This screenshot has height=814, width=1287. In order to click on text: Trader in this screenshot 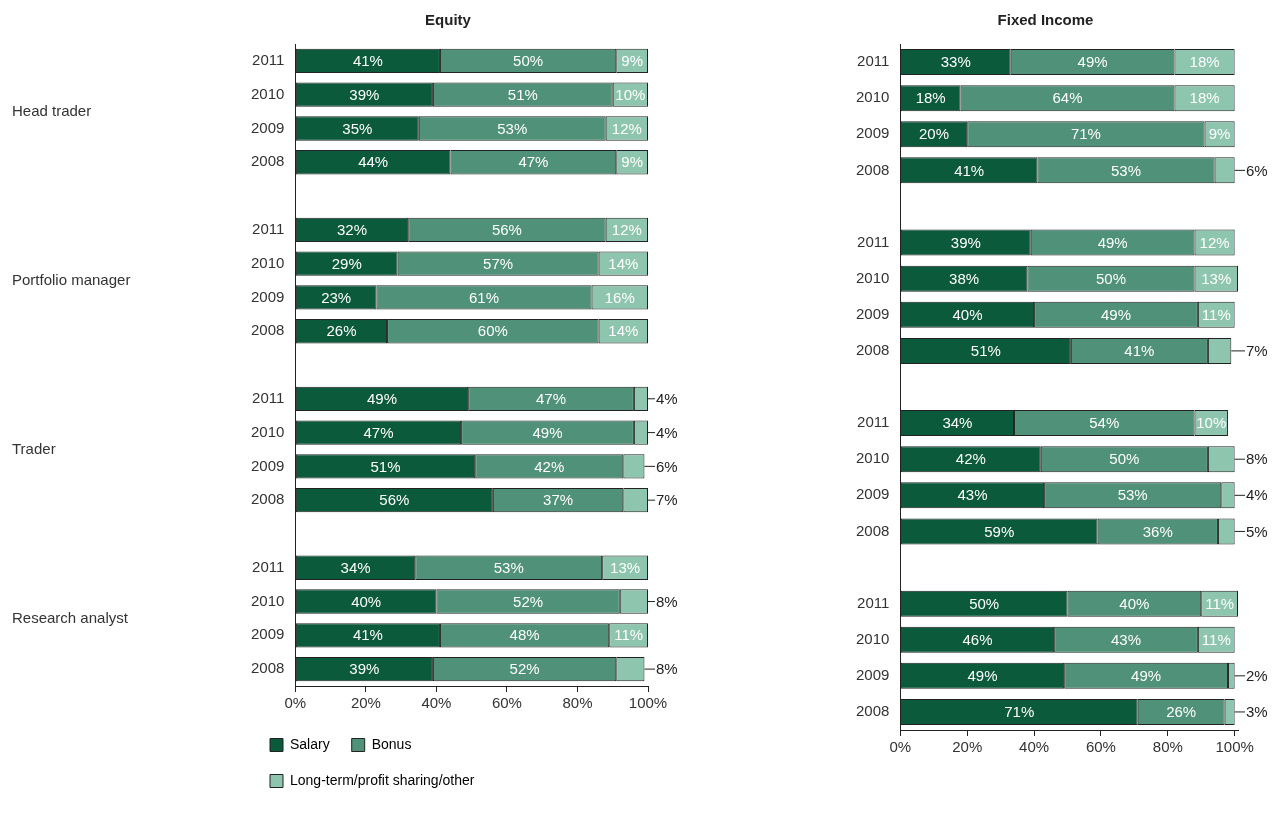, I will do `click(34, 448)`.